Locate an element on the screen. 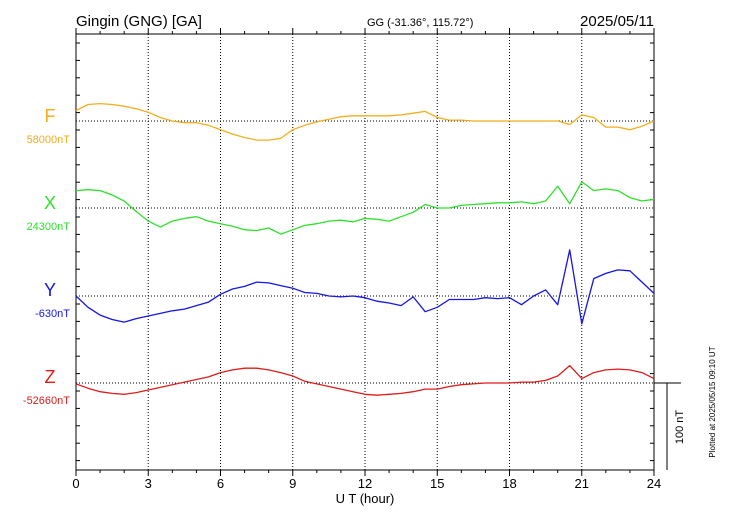 The height and width of the screenshot is (520, 730). x-tick-label: 24 is located at coordinates (654, 483).